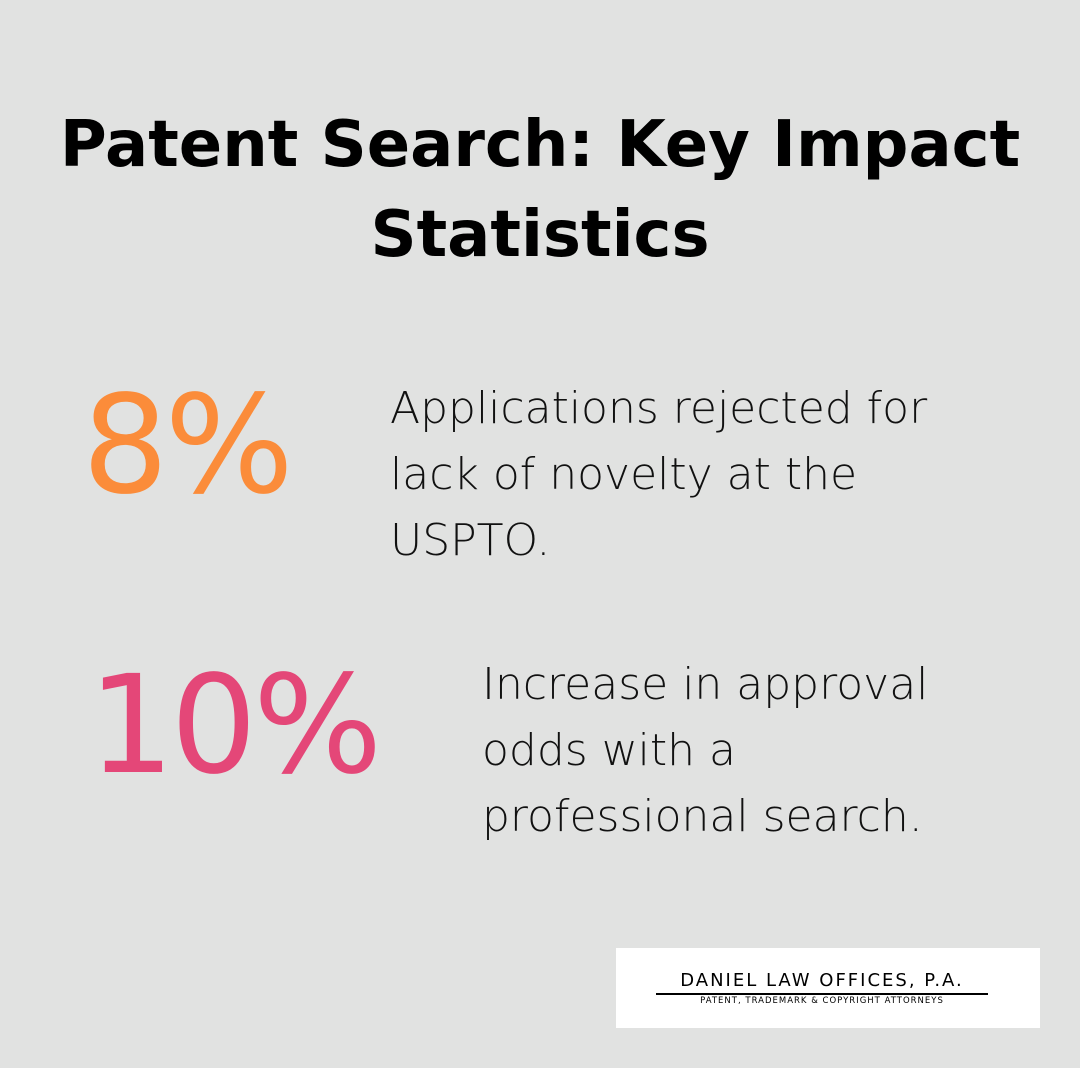 Image resolution: width=1080 pixels, height=1068 pixels. I want to click on logo-tagline: PATENT, TRADEMARK & COPYRIGHT ATTORNEYS, so click(822, 1001).